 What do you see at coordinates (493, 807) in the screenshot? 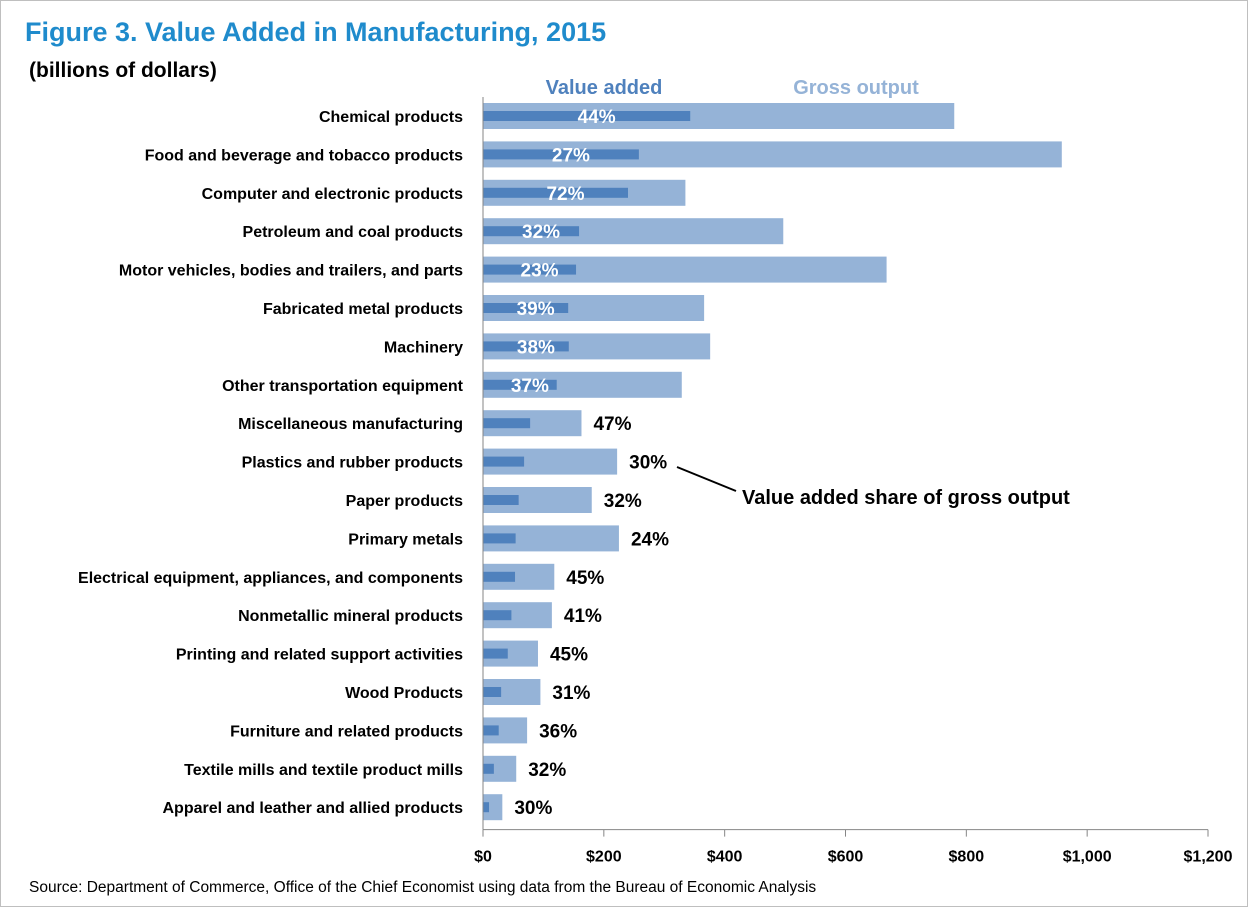
I see `gross-output-bar` at bounding box center [493, 807].